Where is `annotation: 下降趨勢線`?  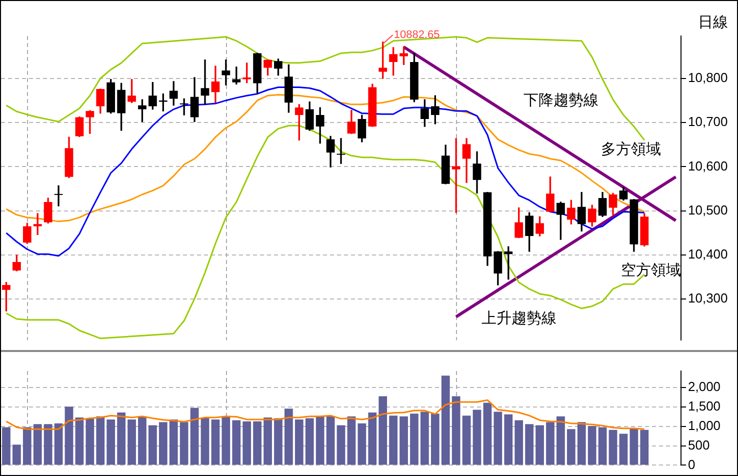
annotation: 下降趨勢線 is located at coordinates (561, 101).